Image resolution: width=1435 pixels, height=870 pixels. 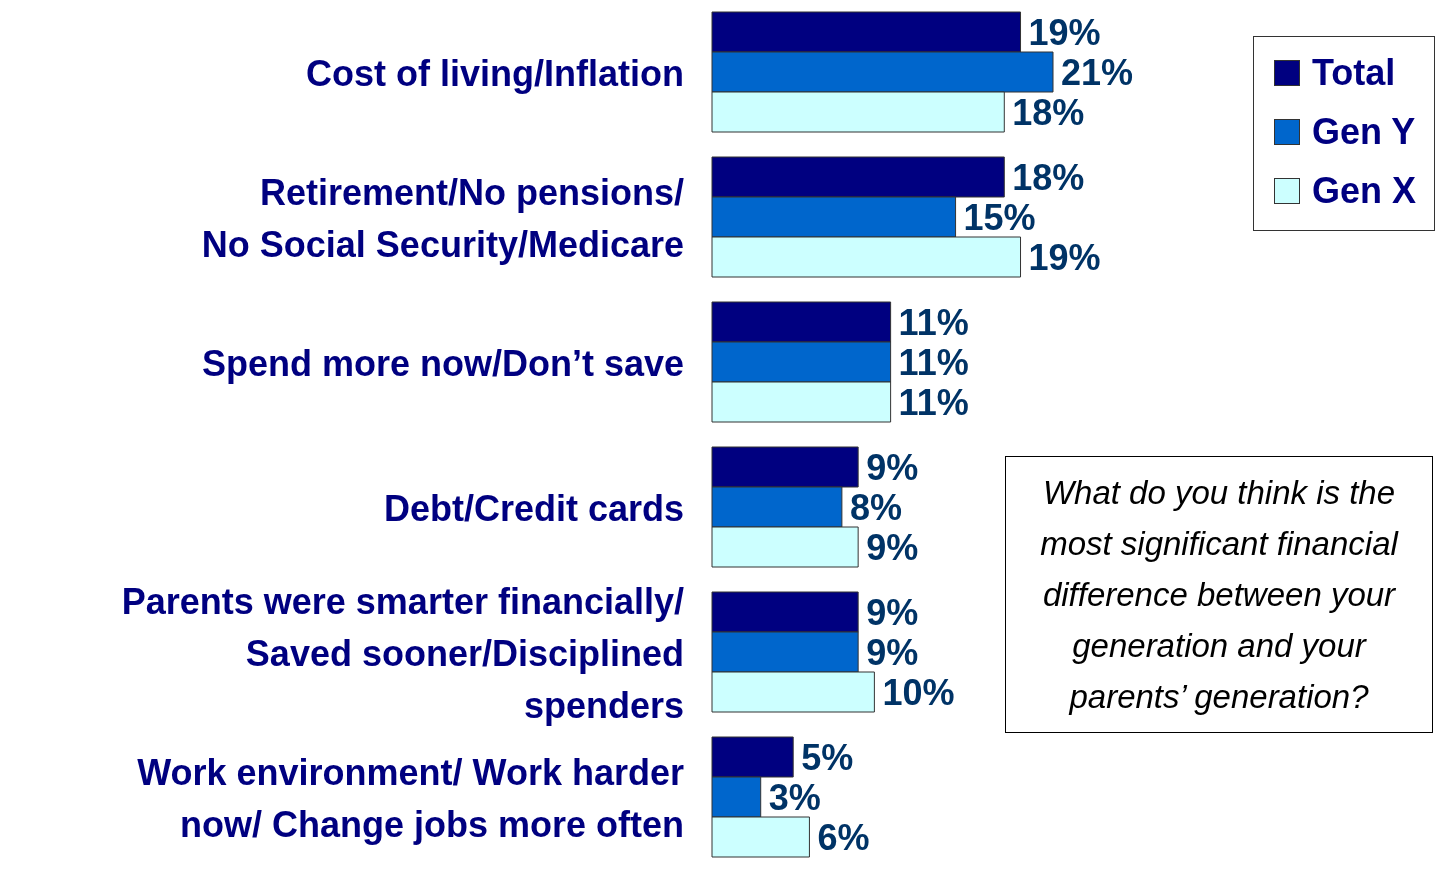 What do you see at coordinates (442, 362) in the screenshot?
I see `y-tick-label: Spend more now/Don’t save` at bounding box center [442, 362].